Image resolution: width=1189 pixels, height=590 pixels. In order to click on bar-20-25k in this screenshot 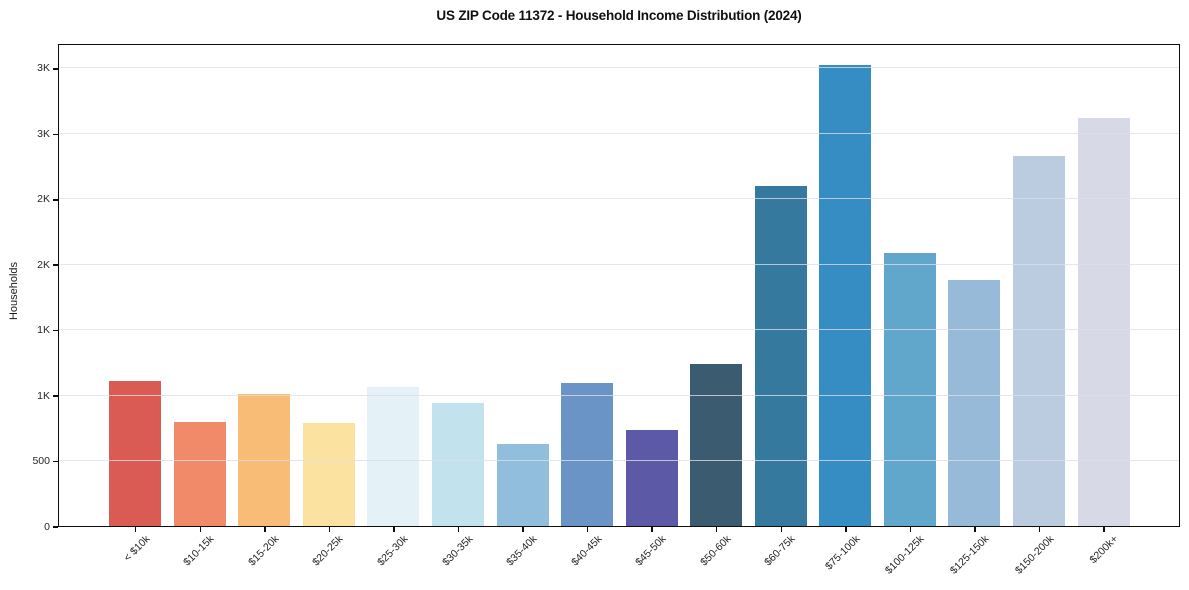, I will do `click(328, 474)`.